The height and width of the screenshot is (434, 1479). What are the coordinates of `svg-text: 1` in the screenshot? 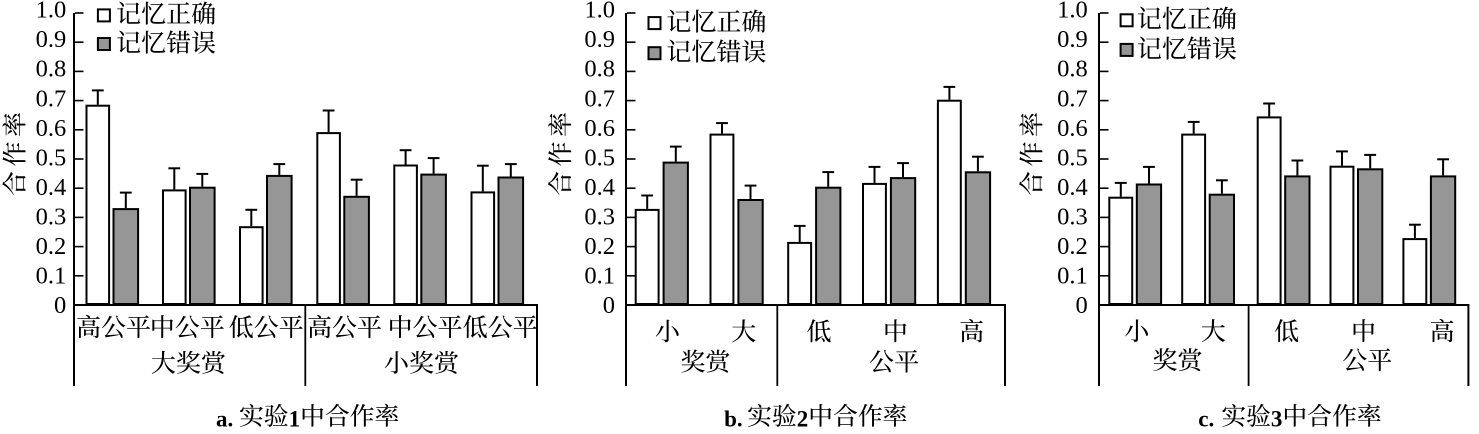 It's located at (295, 417).